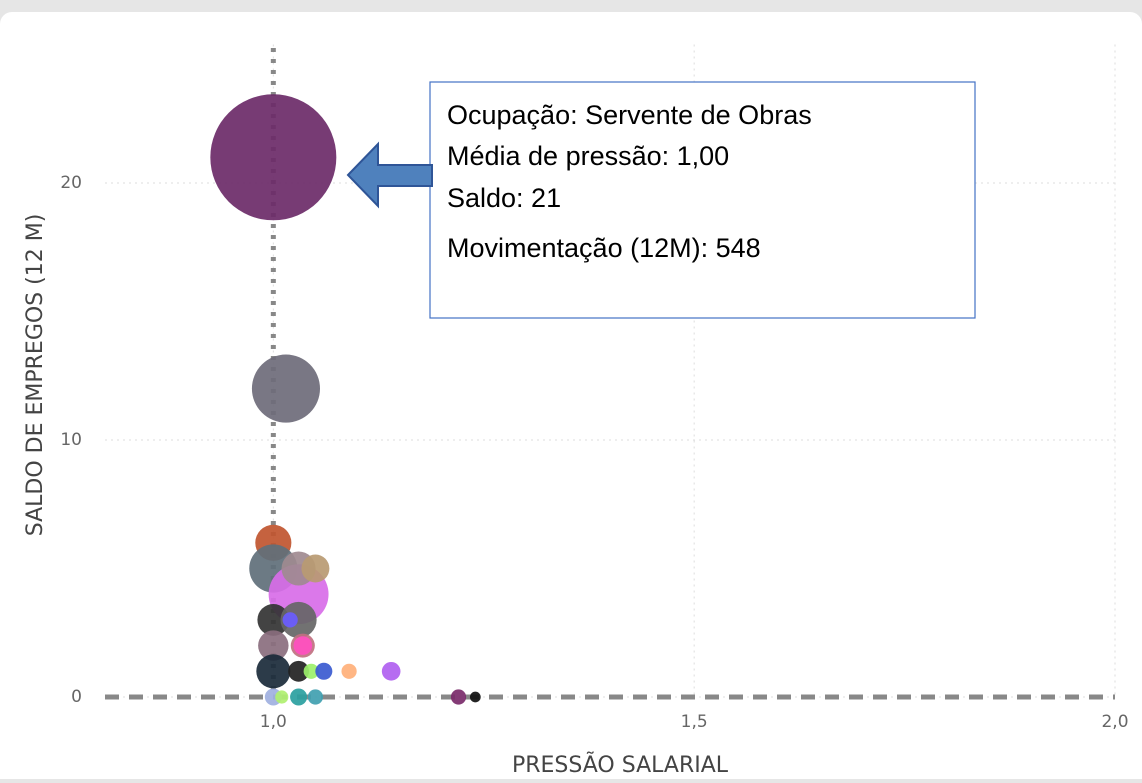  I want to click on y-tick-label: 10, so click(71, 440).